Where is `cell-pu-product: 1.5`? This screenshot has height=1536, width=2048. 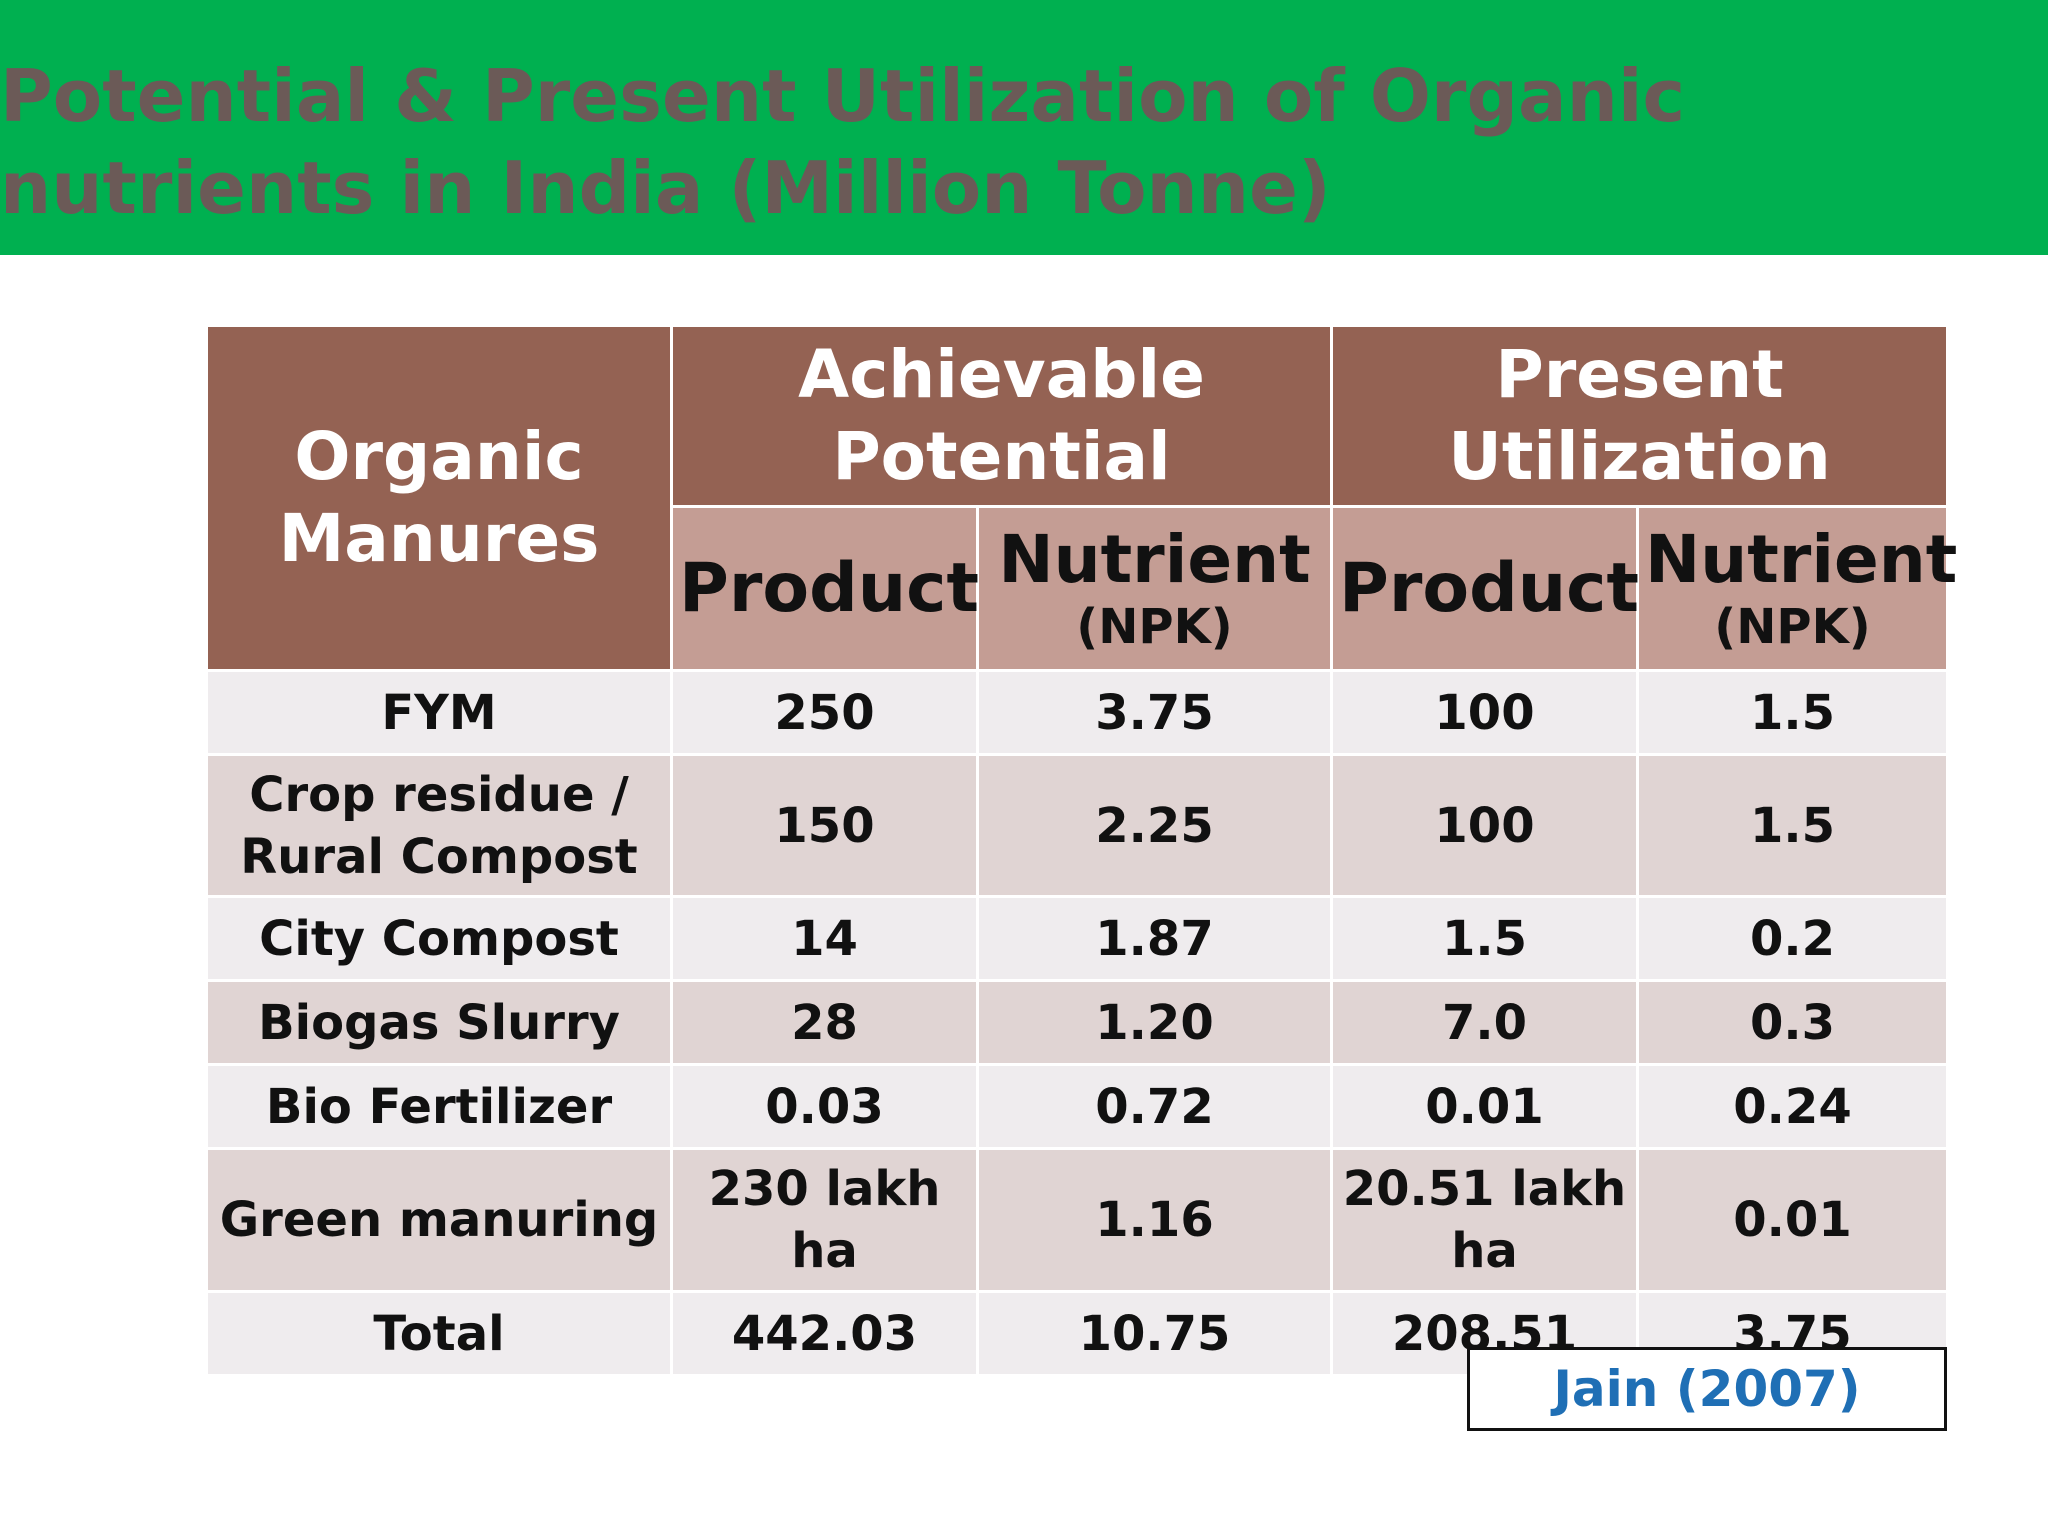 cell-pu-product: 1.5 is located at coordinates (1484, 938).